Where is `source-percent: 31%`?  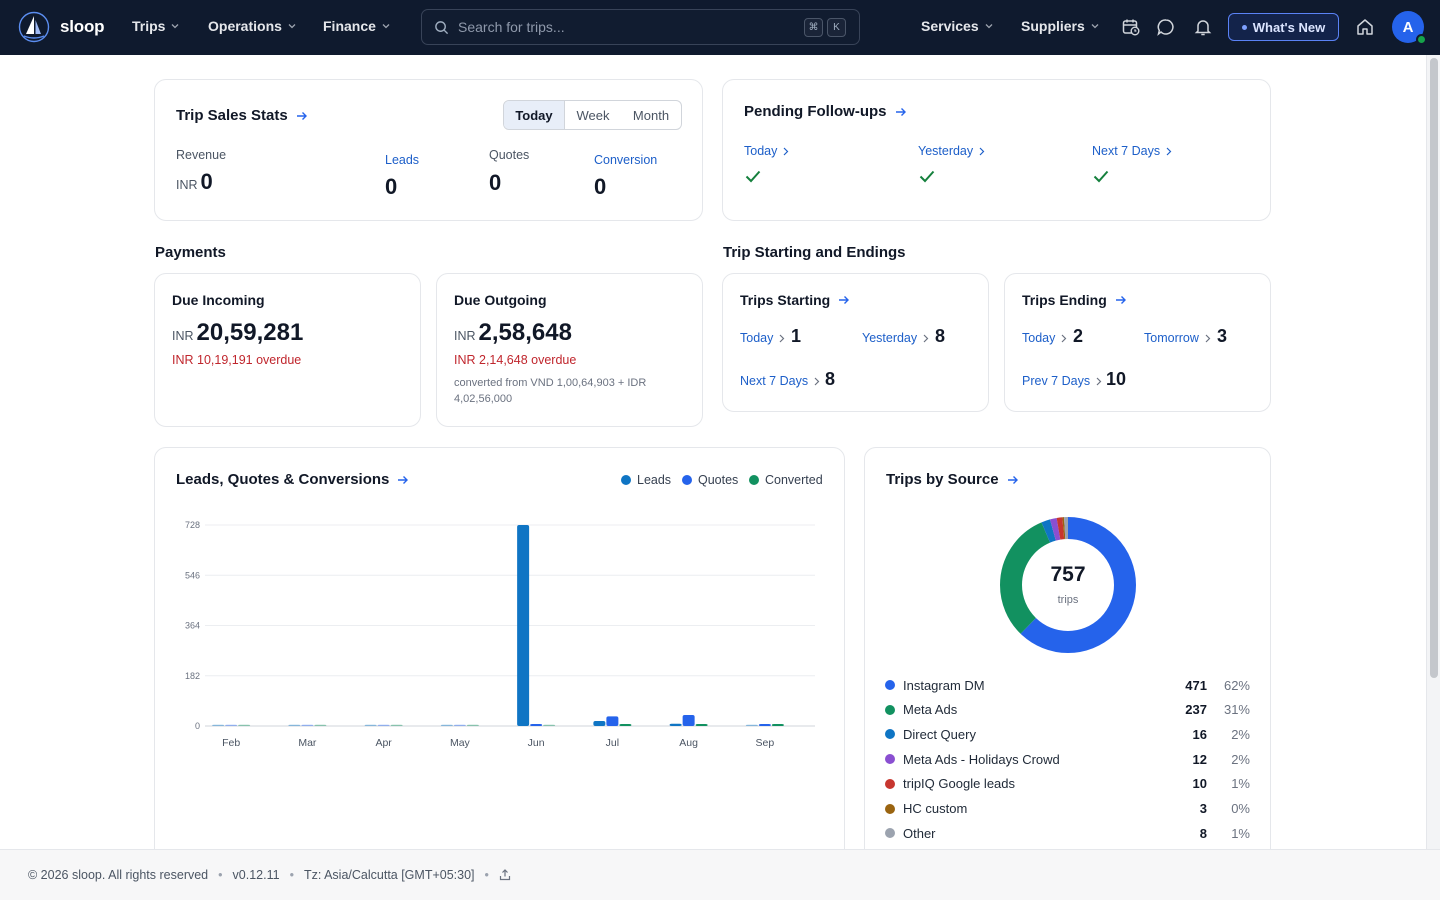
source-percent: 31% is located at coordinates (1236, 710).